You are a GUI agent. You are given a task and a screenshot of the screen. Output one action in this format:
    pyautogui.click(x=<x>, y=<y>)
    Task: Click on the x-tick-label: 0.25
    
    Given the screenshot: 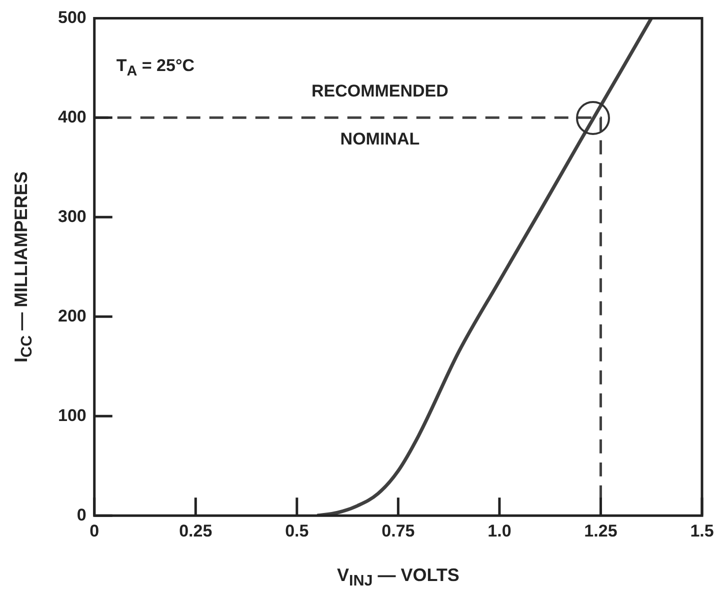 What is the action you would take?
    pyautogui.click(x=195, y=530)
    